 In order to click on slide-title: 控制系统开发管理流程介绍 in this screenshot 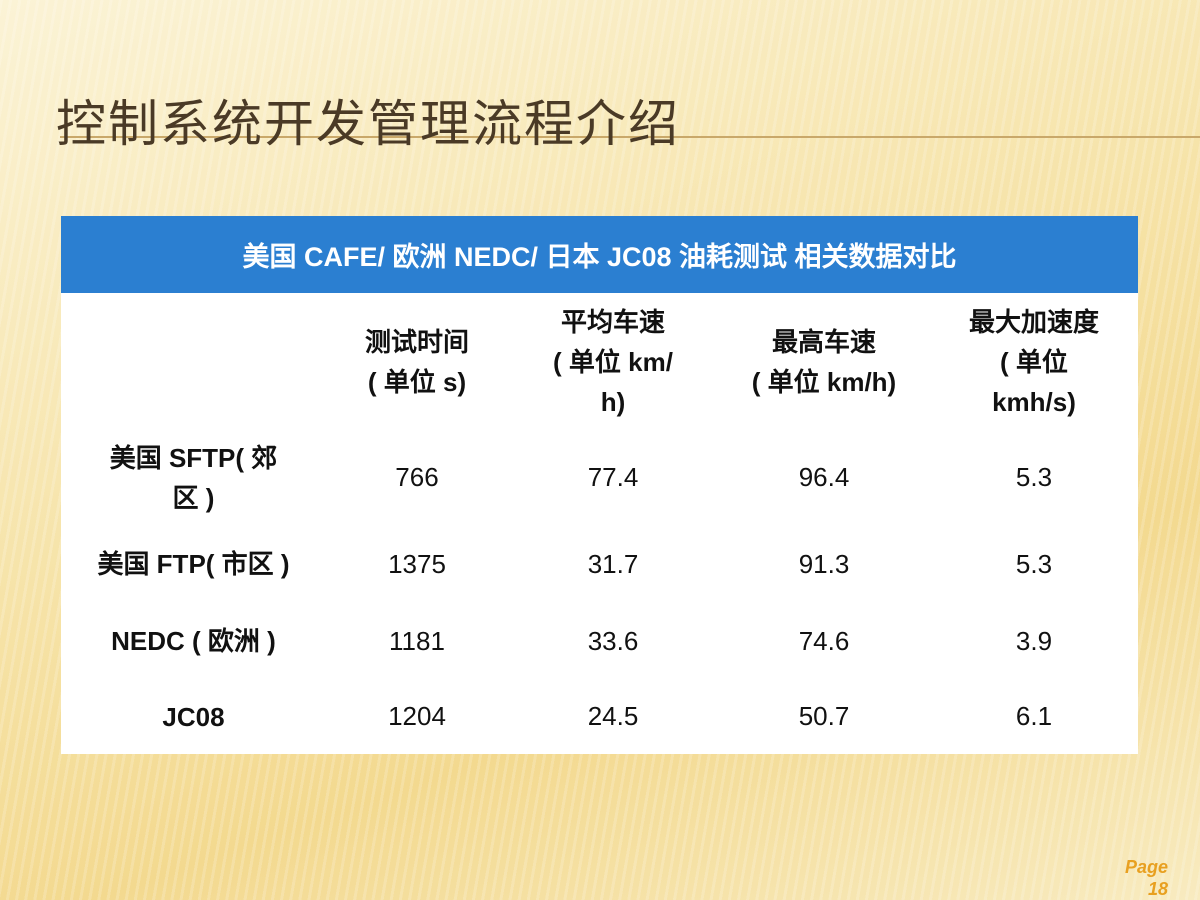, I will do `click(368, 124)`.